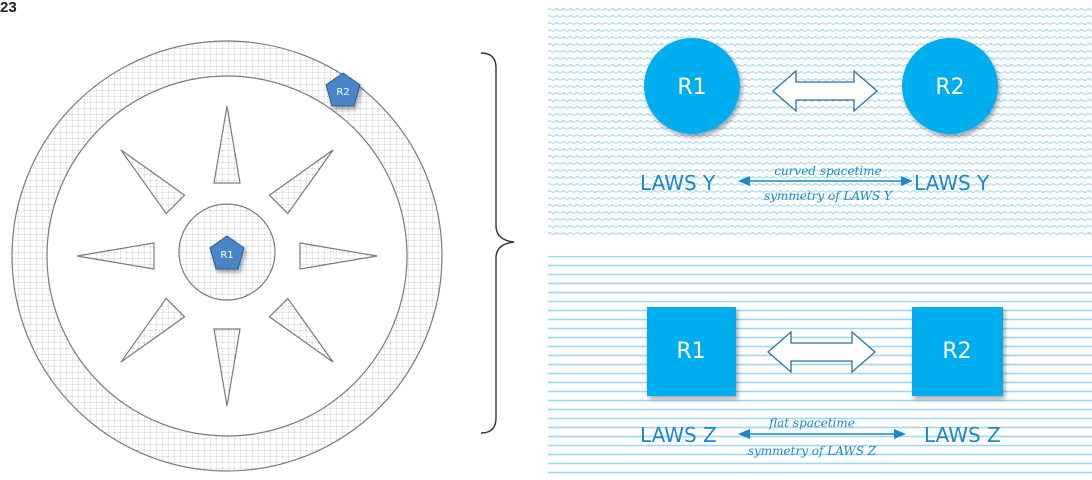 The height and width of the screenshot is (480, 1092). Describe the element at coordinates (828, 171) in the screenshot. I see `caption-top: curved spacetime` at that location.